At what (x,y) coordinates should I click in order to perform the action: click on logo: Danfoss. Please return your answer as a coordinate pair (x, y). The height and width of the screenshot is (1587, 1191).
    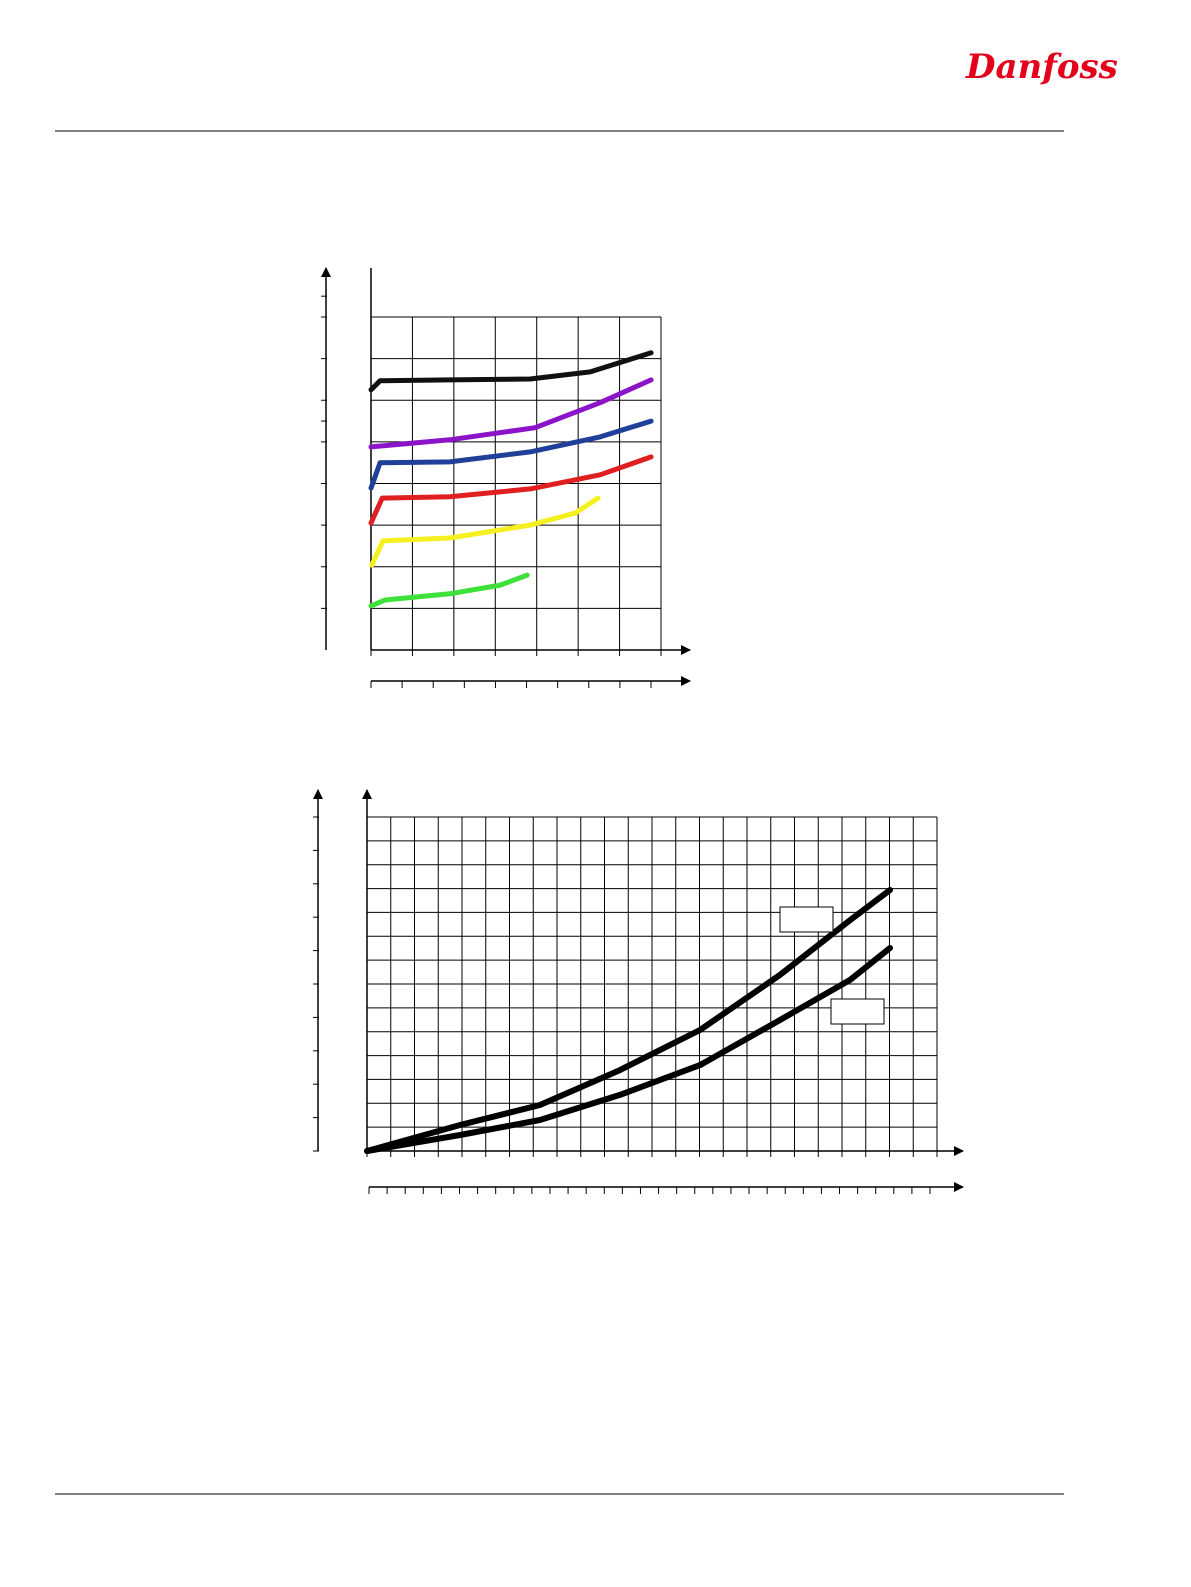
    Looking at the image, I should click on (1041, 67).